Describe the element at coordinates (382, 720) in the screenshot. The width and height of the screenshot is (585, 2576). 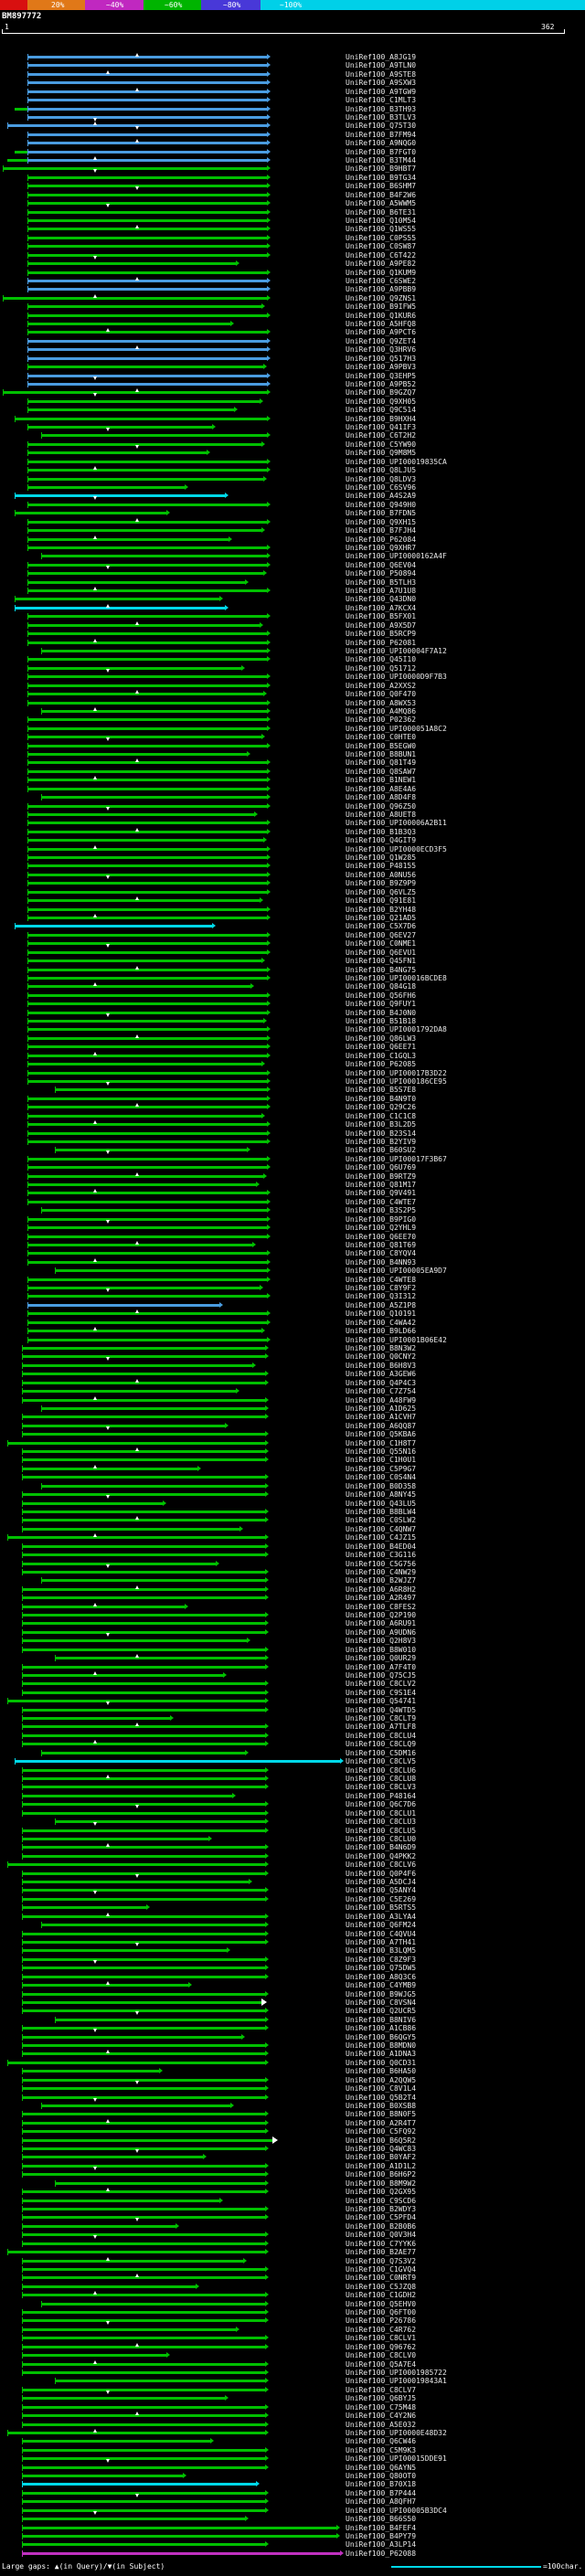
I see `hit-label: UniRef100_P02362` at that location.